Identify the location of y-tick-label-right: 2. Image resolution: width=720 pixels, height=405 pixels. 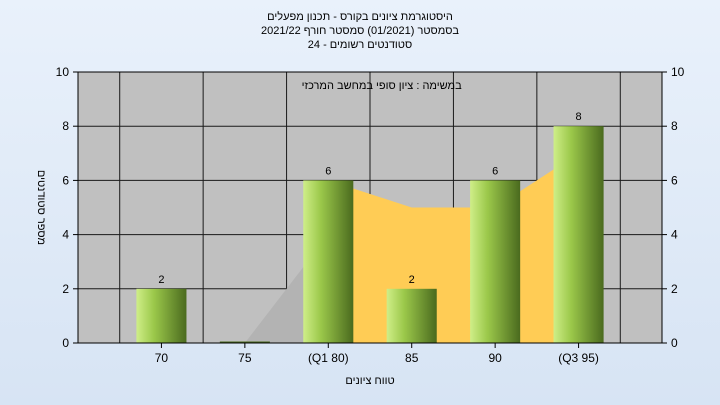
(674, 289).